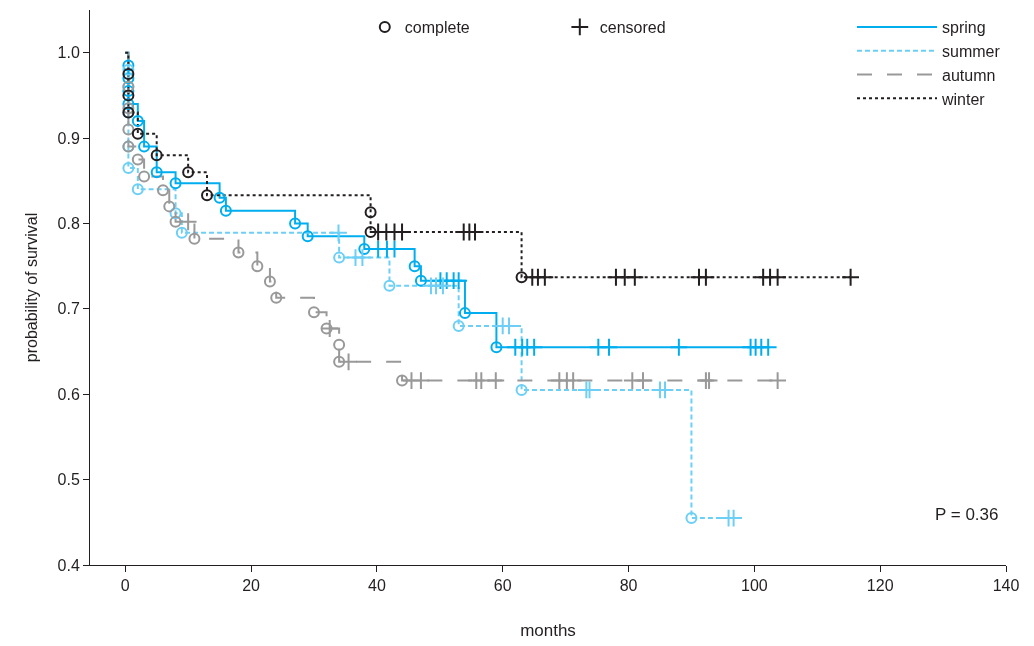 The height and width of the screenshot is (646, 1034). I want to click on legend-label: censored, so click(632, 28).